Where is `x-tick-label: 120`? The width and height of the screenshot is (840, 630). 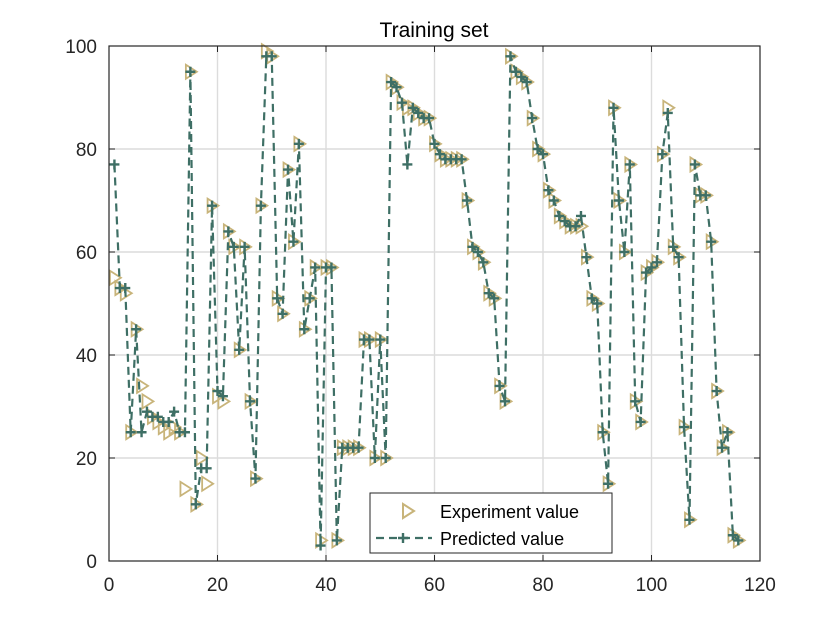
x-tick-label: 120 is located at coordinates (760, 585).